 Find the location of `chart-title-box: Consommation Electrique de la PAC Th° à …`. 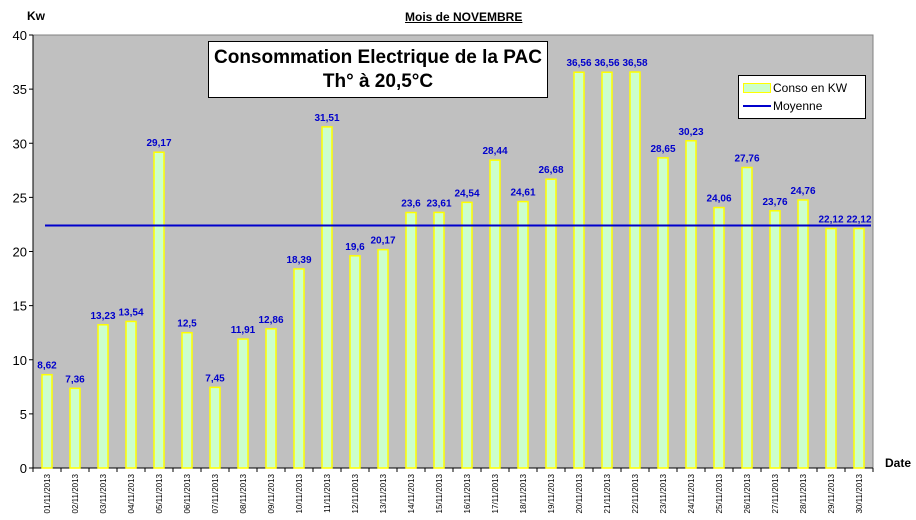

chart-title-box: Consommation Electrique de la PAC Th° à … is located at coordinates (378, 69).